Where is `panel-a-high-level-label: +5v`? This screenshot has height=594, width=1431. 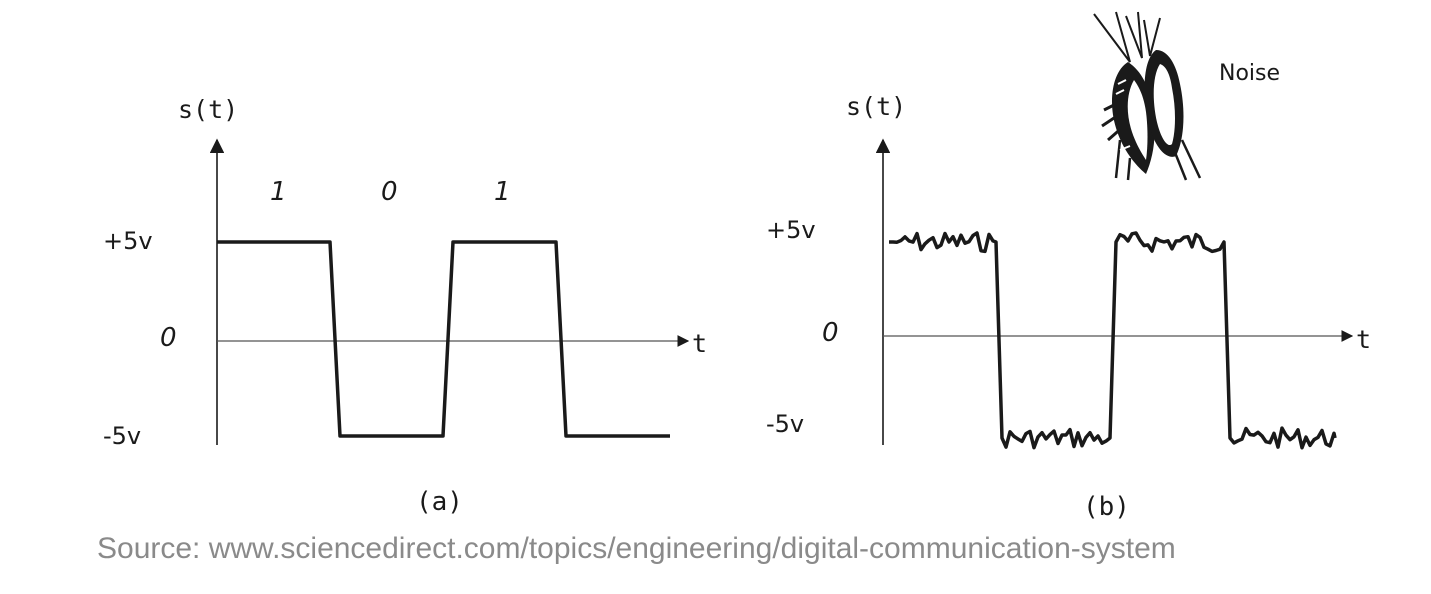 panel-a-high-level-label: +5v is located at coordinates (128, 241).